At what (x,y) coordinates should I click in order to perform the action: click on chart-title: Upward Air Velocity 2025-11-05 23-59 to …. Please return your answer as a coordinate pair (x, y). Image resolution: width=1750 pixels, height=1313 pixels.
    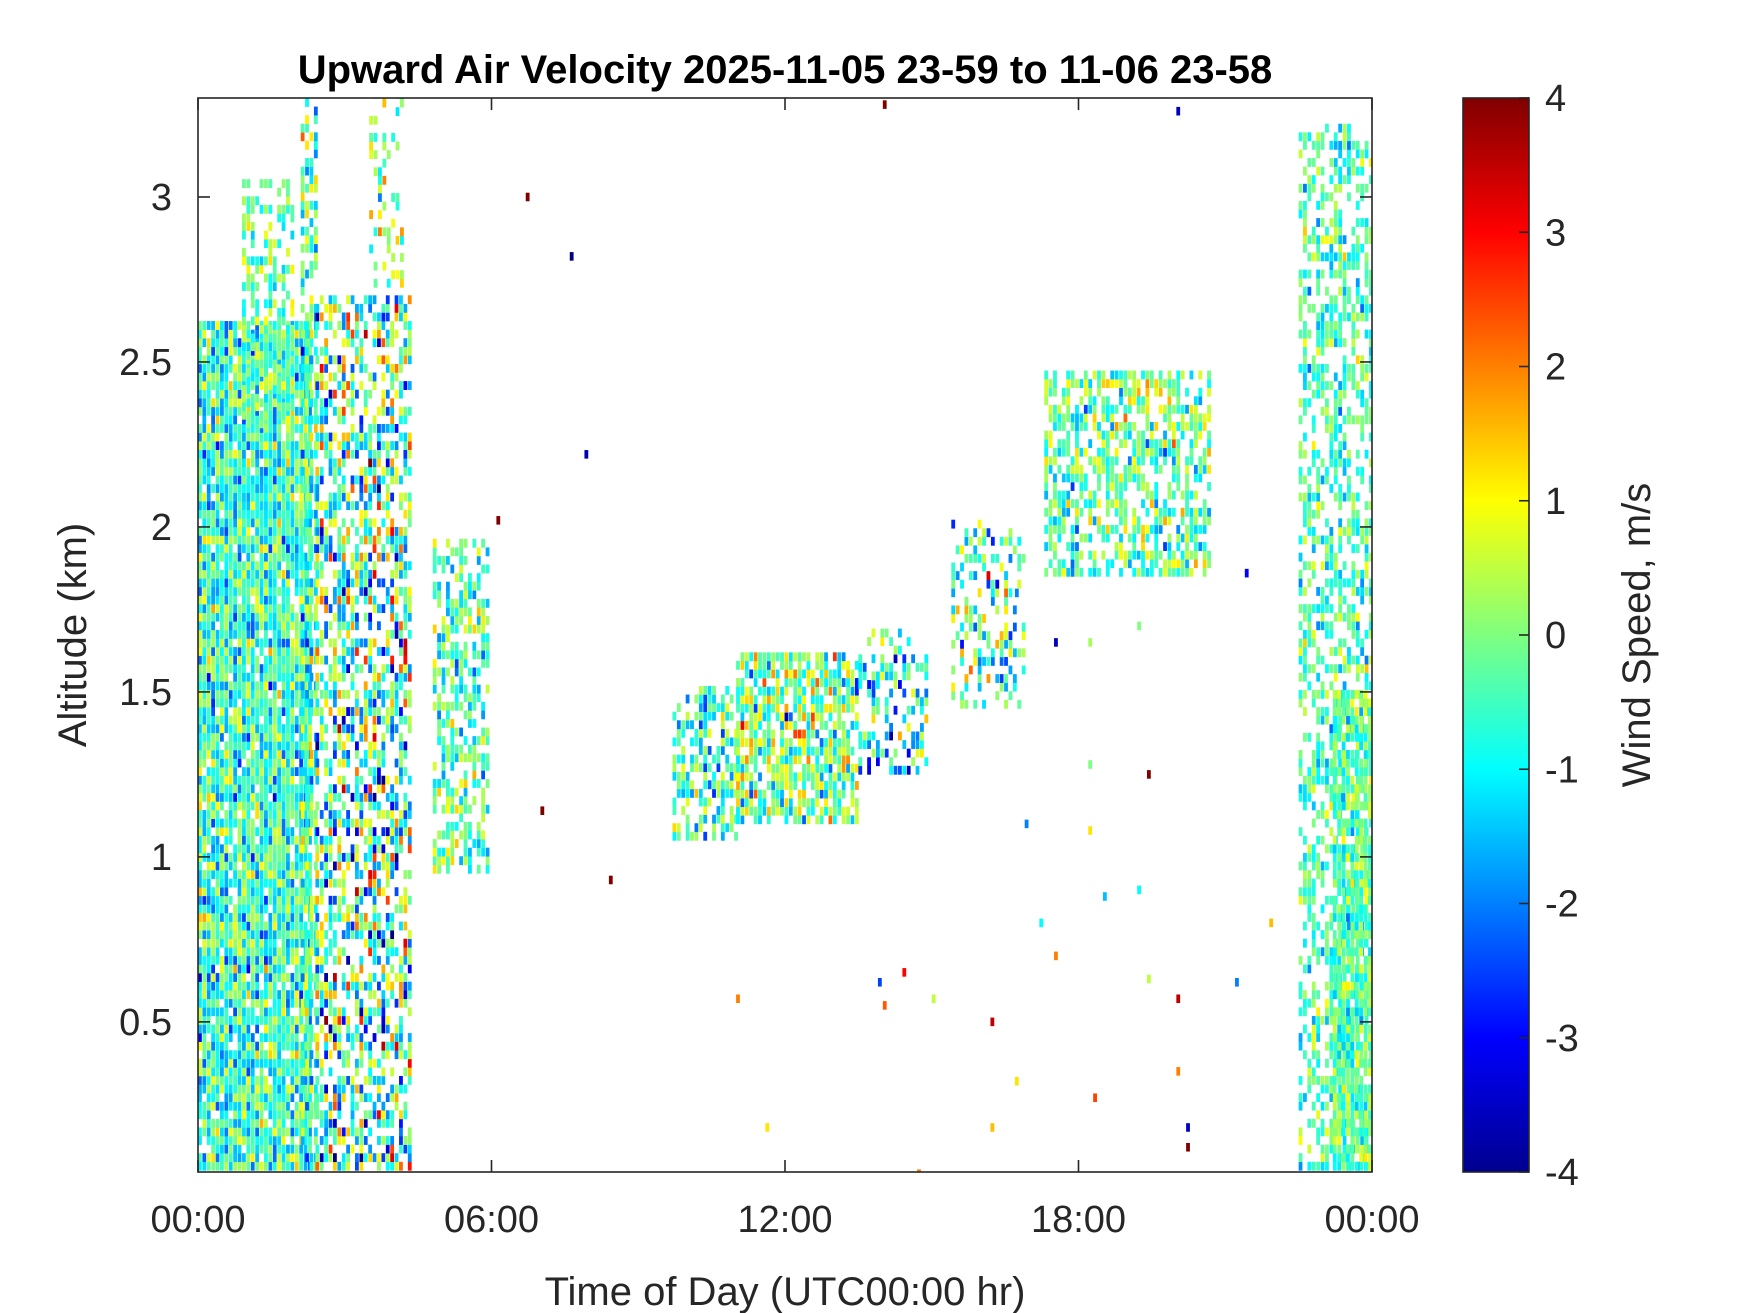
    Looking at the image, I should click on (785, 70).